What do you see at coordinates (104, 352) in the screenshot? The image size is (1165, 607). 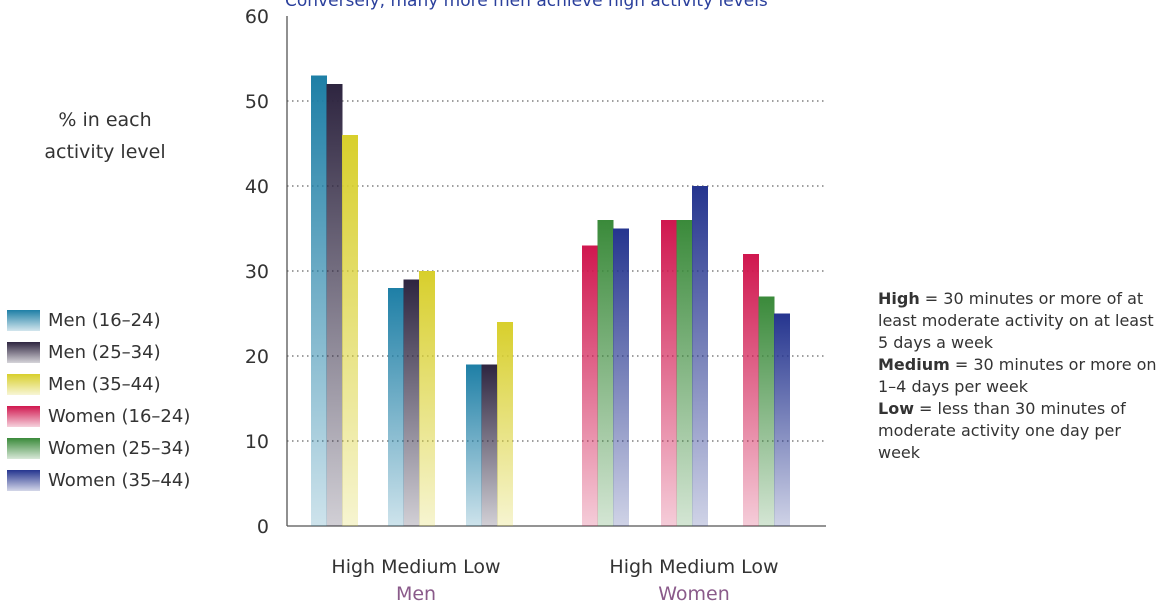 I see `legend-label: Men (25–34)` at bounding box center [104, 352].